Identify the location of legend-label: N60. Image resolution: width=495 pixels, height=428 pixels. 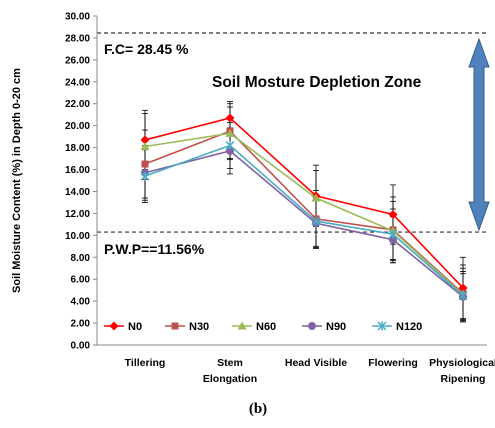
(266, 327).